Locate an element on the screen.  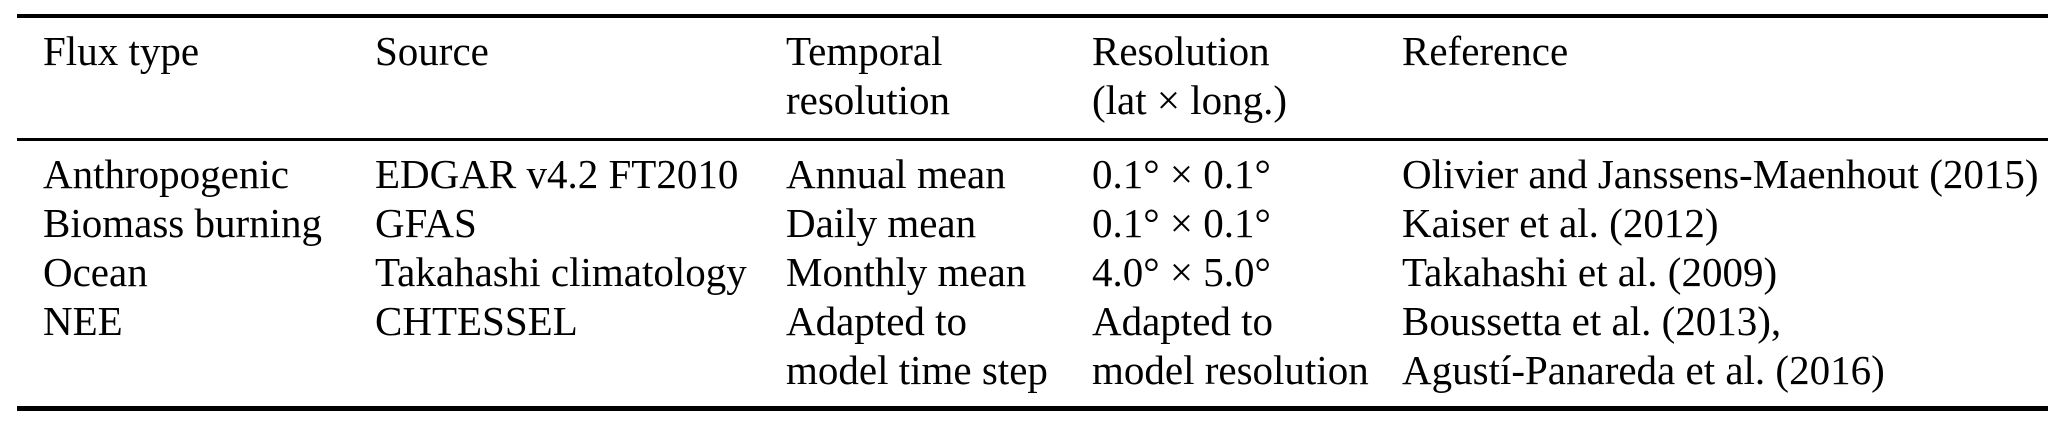
cell-resolution: 4.0° × 5.0° is located at coordinates (1181, 272).